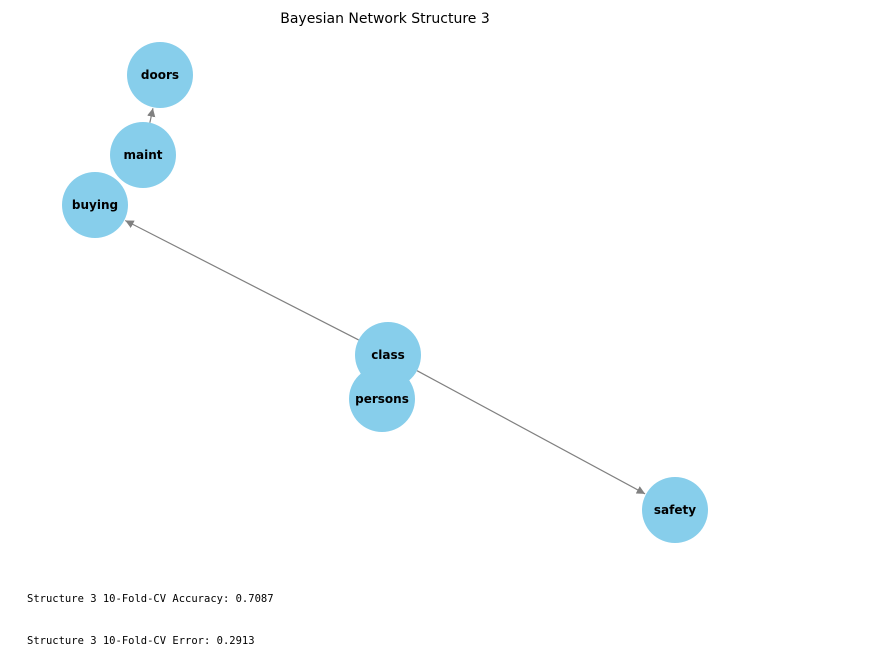  I want to click on diagram-title: Bayesian Network Structure 3, so click(385, 19).